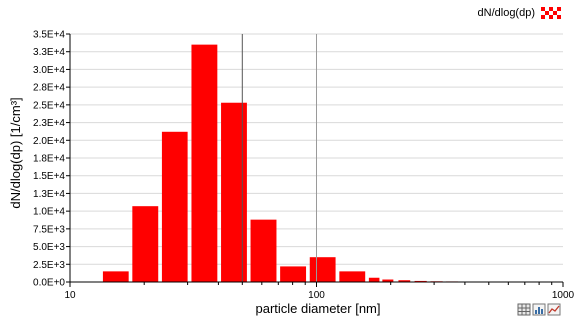  I want to click on y-tick-label: 1.0E+4, so click(49, 212).